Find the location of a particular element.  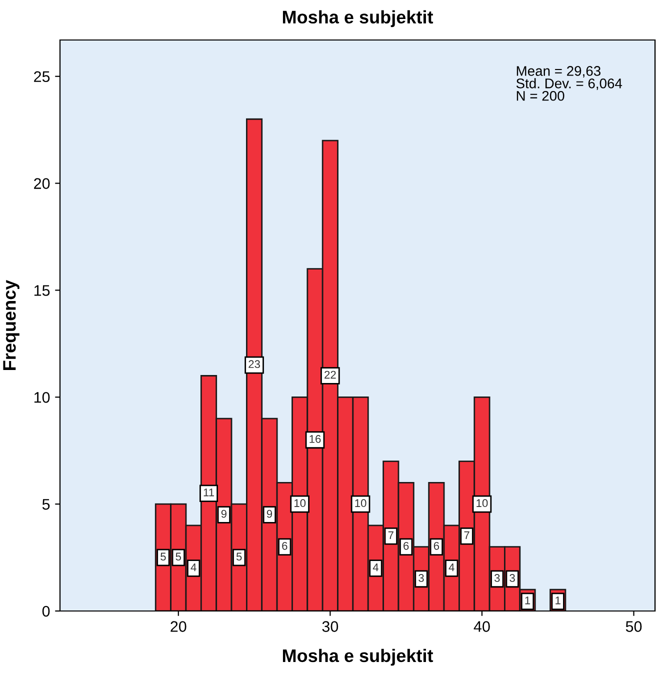

x-tick-label: 30 is located at coordinates (330, 626).